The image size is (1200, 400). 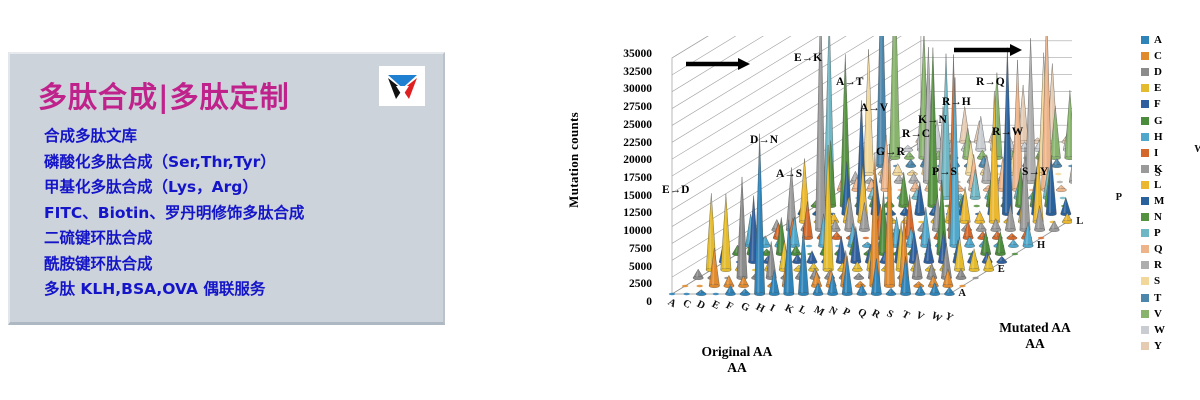 What do you see at coordinates (1166, 233) in the screenshot?
I see `legend-item-P: P` at bounding box center [1166, 233].